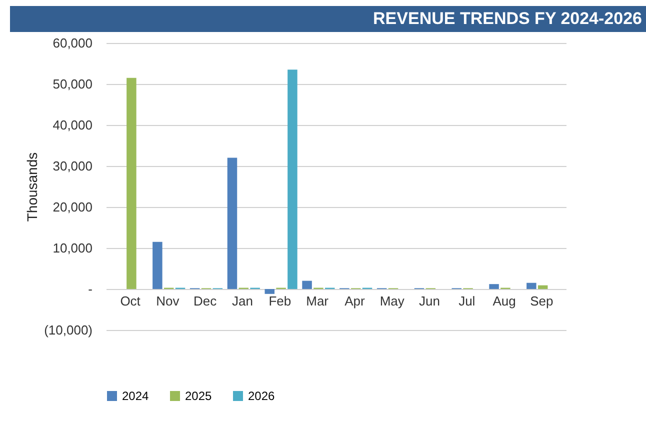  Describe the element at coordinates (72, 207) in the screenshot. I see `y-tick-label: 20,000` at that location.